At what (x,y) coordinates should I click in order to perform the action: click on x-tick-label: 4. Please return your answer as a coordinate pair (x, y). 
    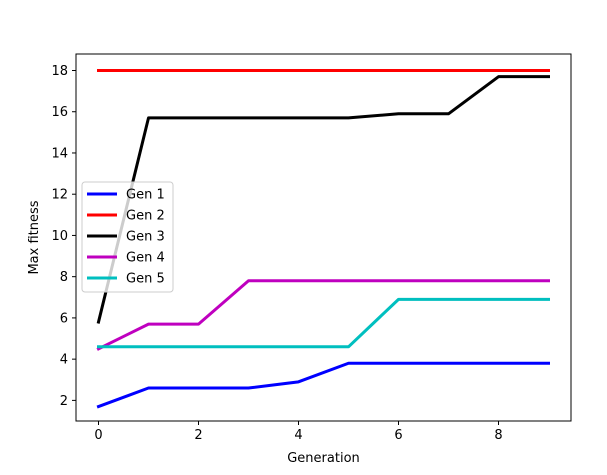
    Looking at the image, I should click on (298, 435).